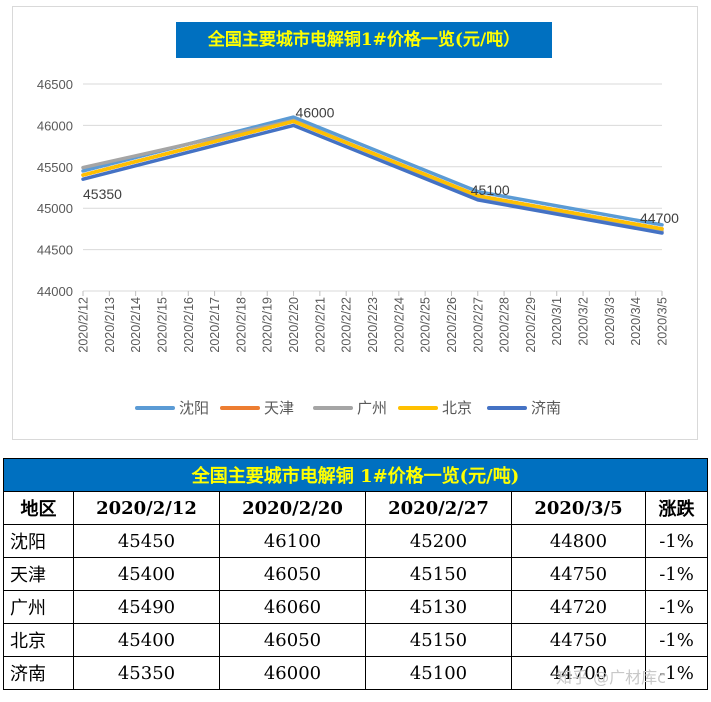  What do you see at coordinates (162, 325) in the screenshot?
I see `x-tick-label: 2020/2/15` at bounding box center [162, 325].